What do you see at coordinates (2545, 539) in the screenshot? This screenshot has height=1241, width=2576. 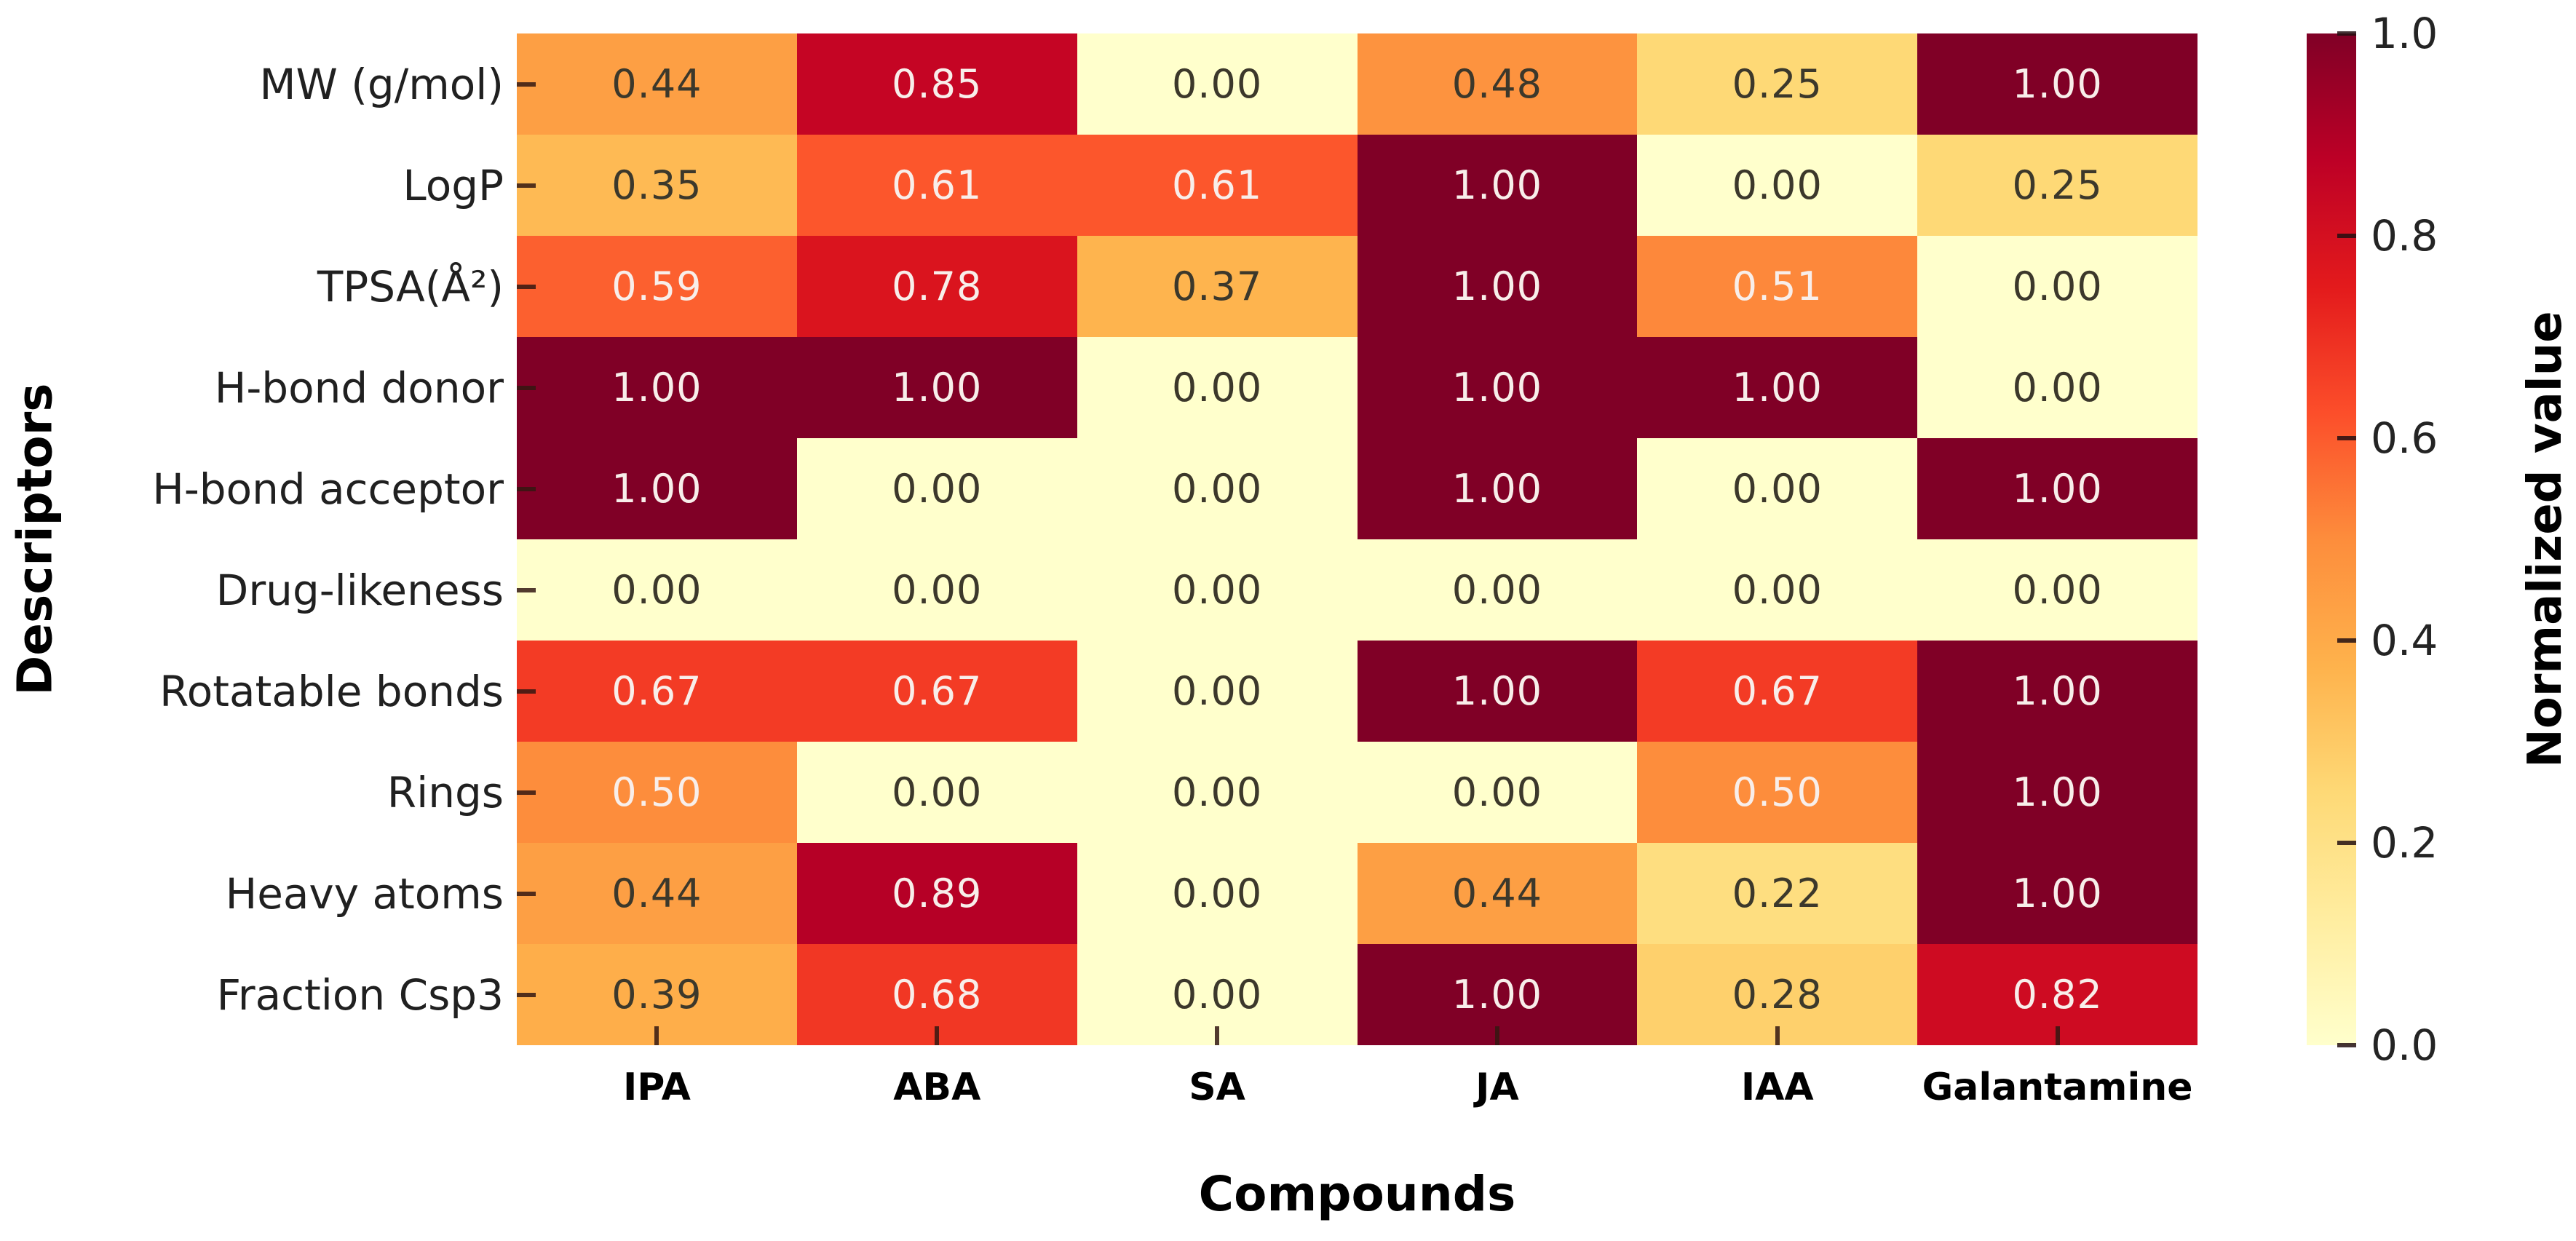 I see `colorbar-title: Normalized value` at bounding box center [2545, 539].